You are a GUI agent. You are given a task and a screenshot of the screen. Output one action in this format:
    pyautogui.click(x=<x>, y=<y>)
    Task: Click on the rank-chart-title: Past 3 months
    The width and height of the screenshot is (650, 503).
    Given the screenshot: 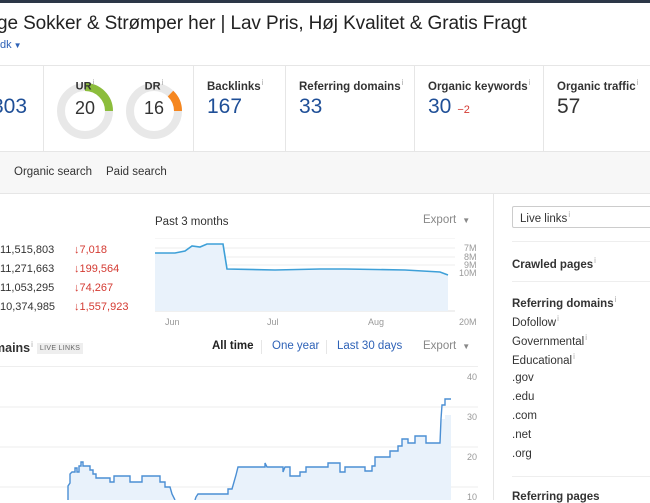 What is the action you would take?
    pyautogui.click(x=192, y=222)
    